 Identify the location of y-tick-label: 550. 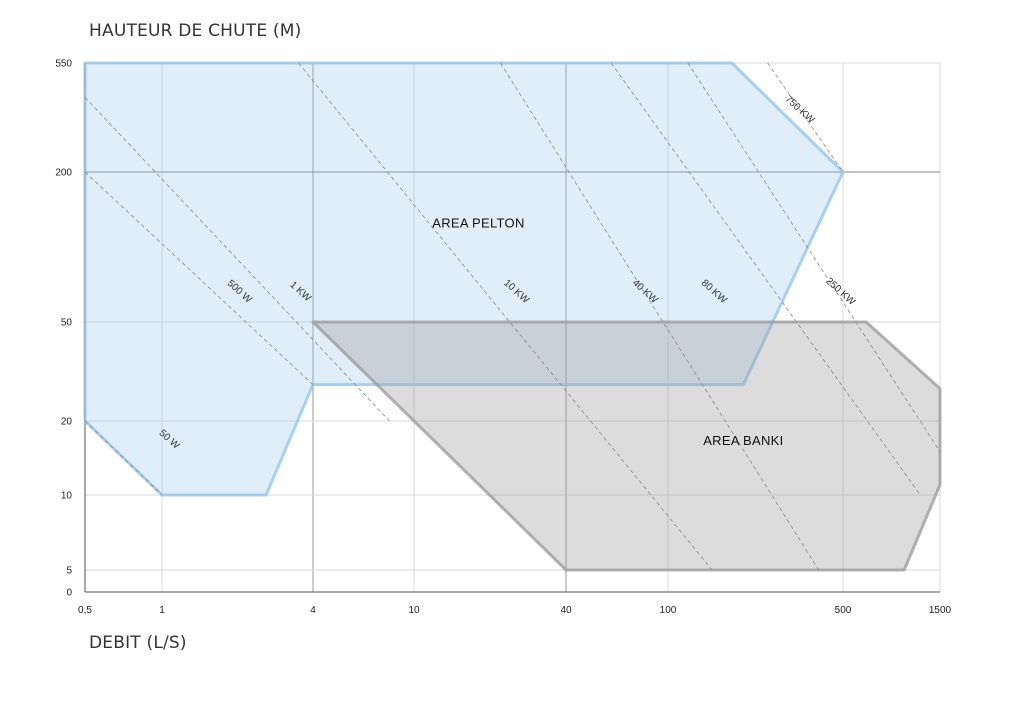
(63, 64).